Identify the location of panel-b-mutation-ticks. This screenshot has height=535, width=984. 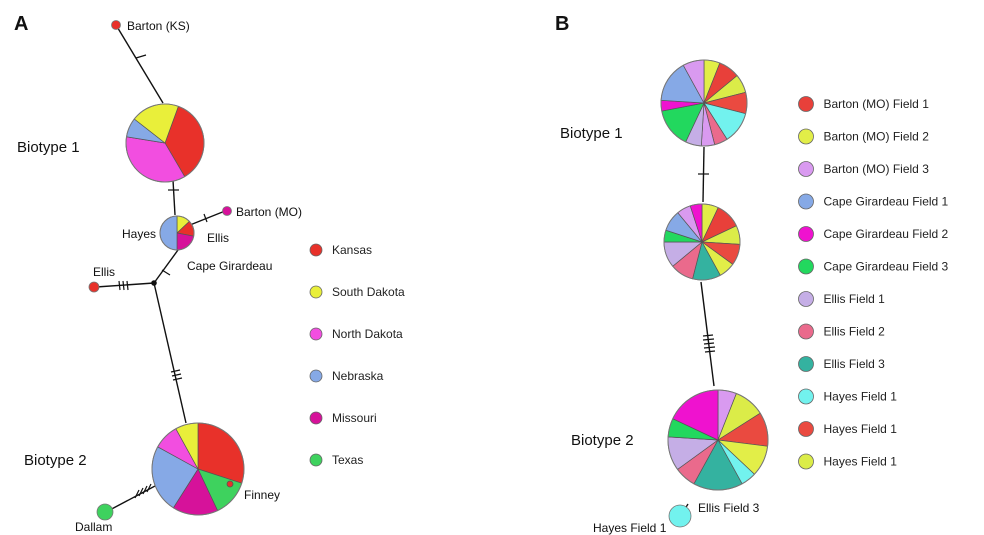
(707, 263).